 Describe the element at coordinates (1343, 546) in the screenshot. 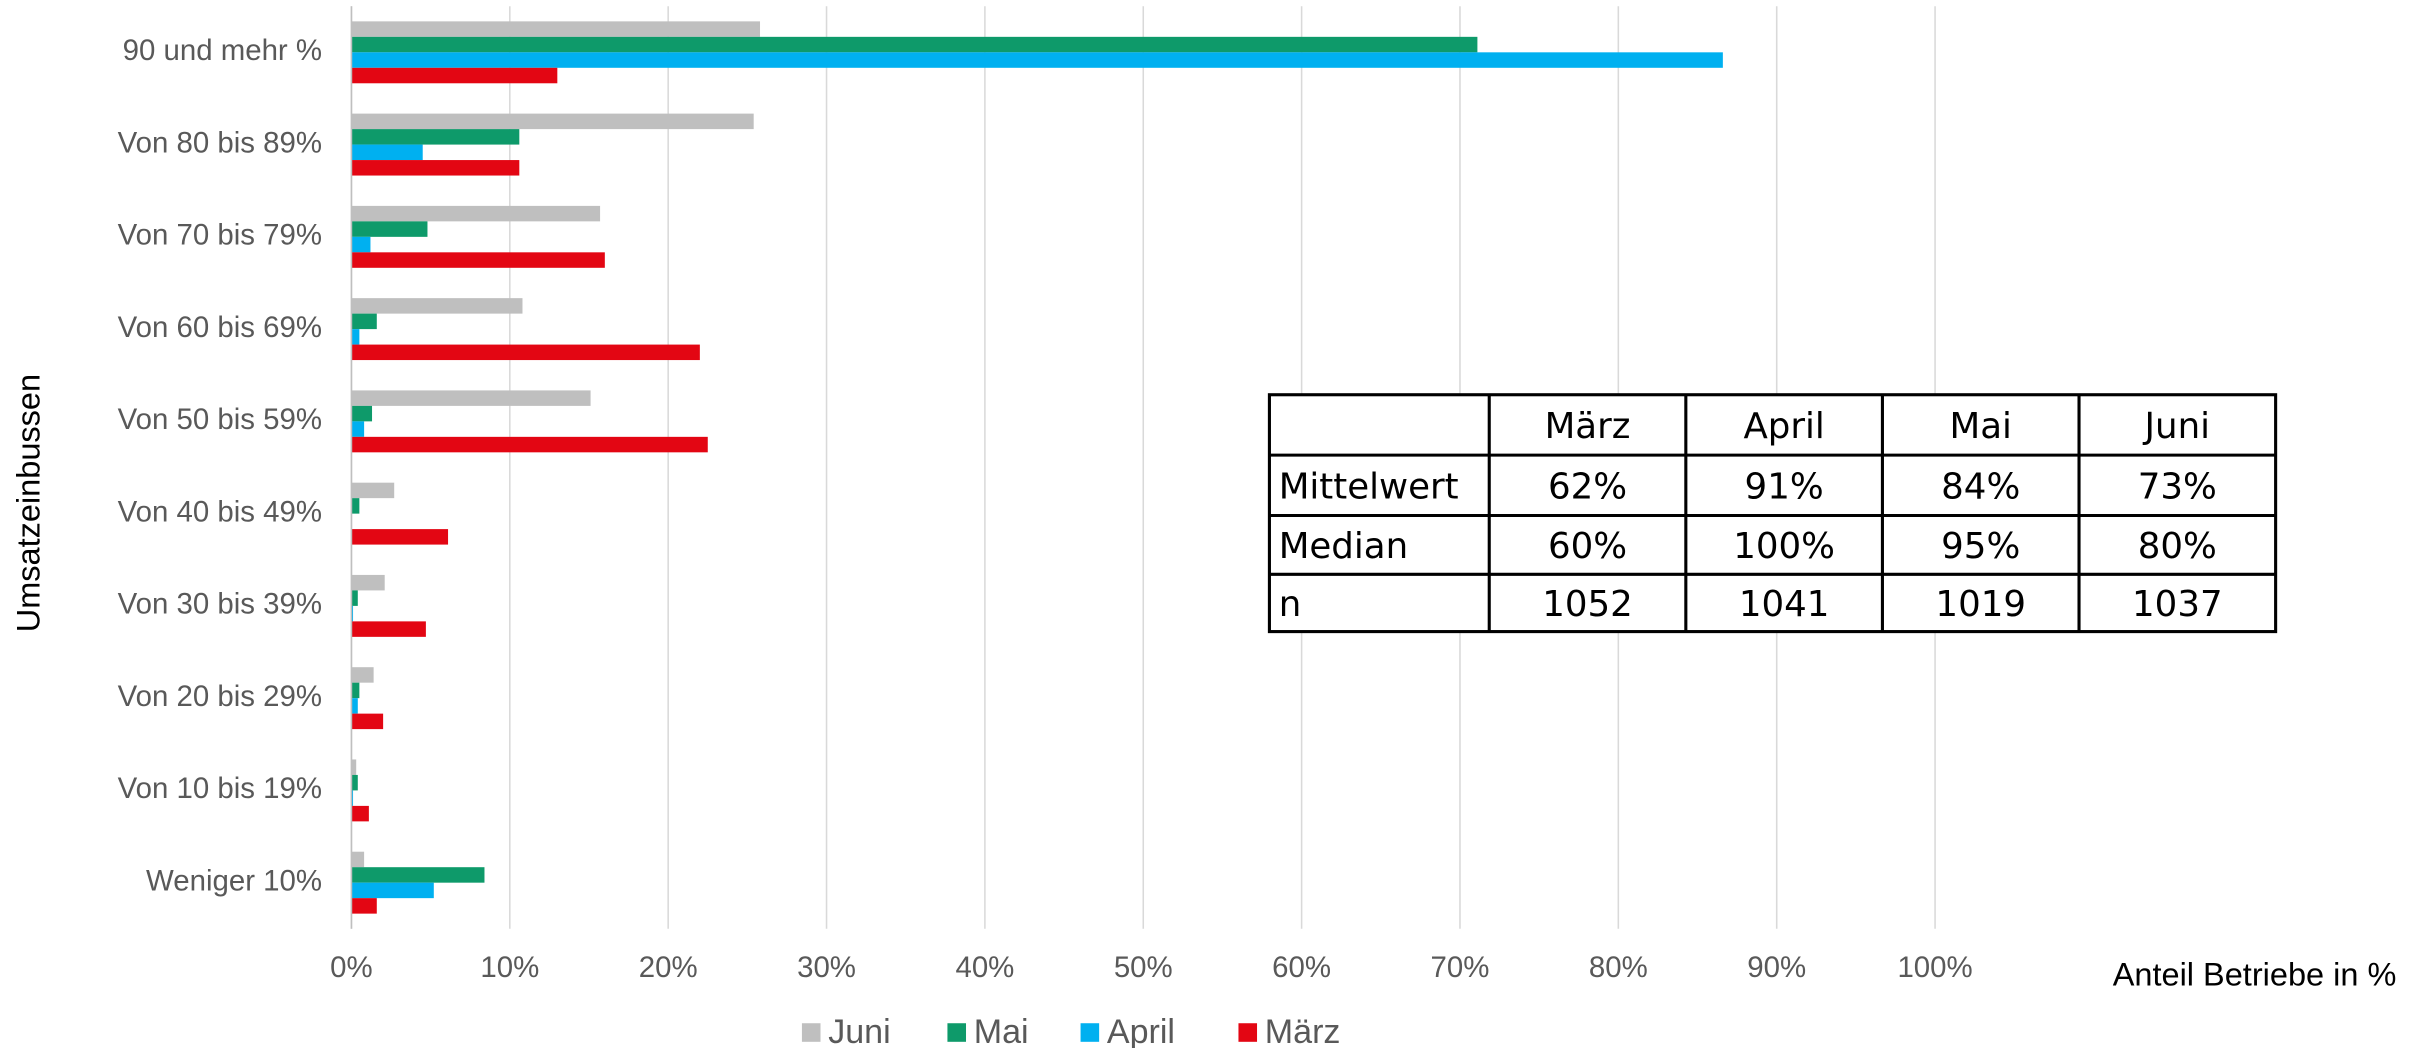

I see `table-row-label: Median` at that location.